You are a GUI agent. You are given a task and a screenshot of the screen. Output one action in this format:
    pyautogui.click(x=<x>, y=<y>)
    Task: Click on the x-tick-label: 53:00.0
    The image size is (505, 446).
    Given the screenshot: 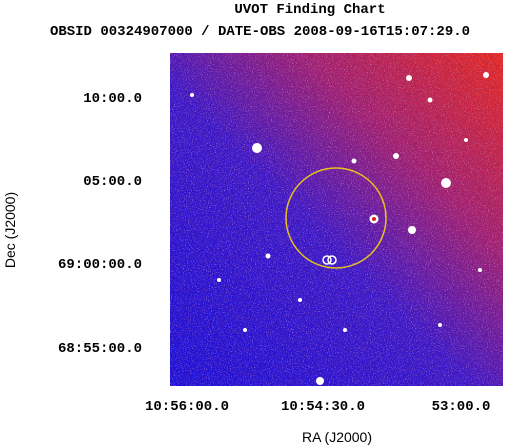 What is the action you would take?
    pyautogui.click(x=461, y=407)
    